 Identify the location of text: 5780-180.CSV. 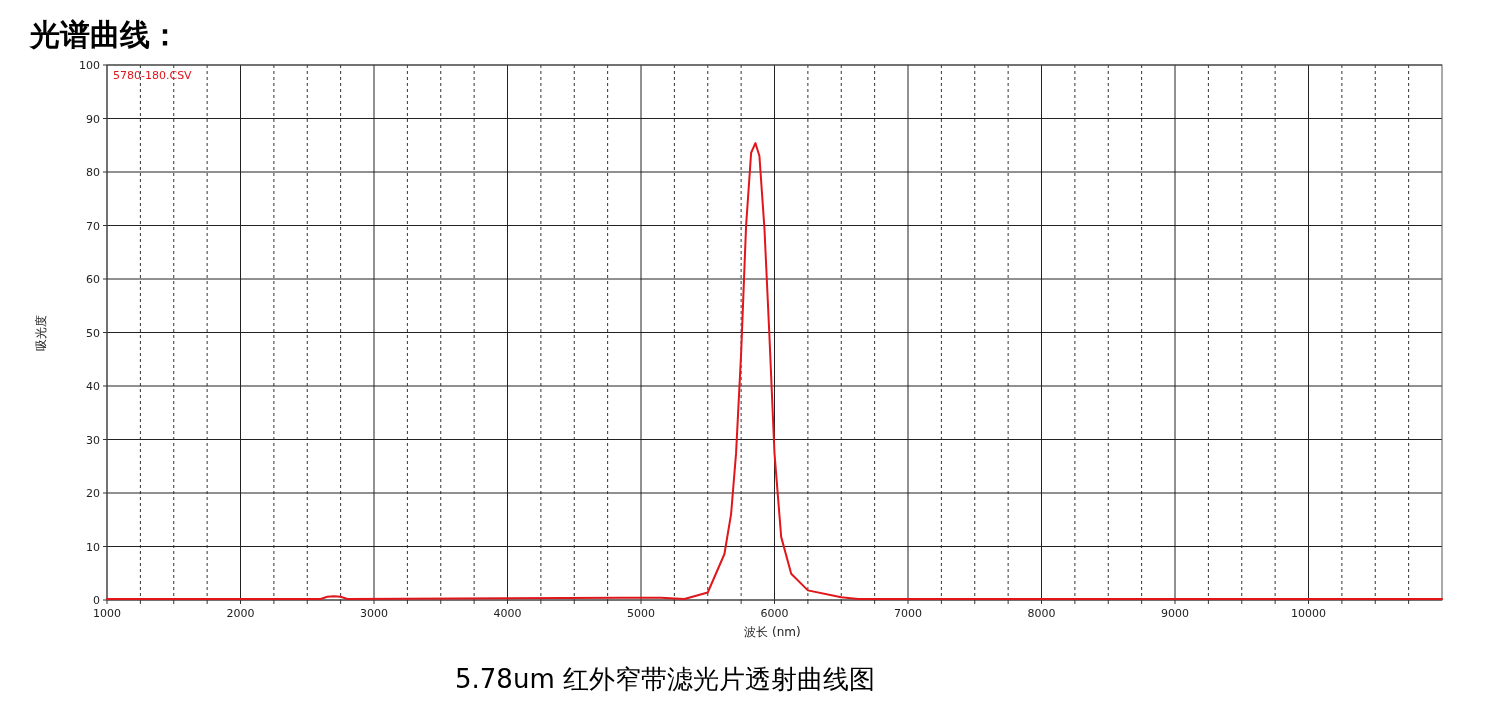
(153, 75).